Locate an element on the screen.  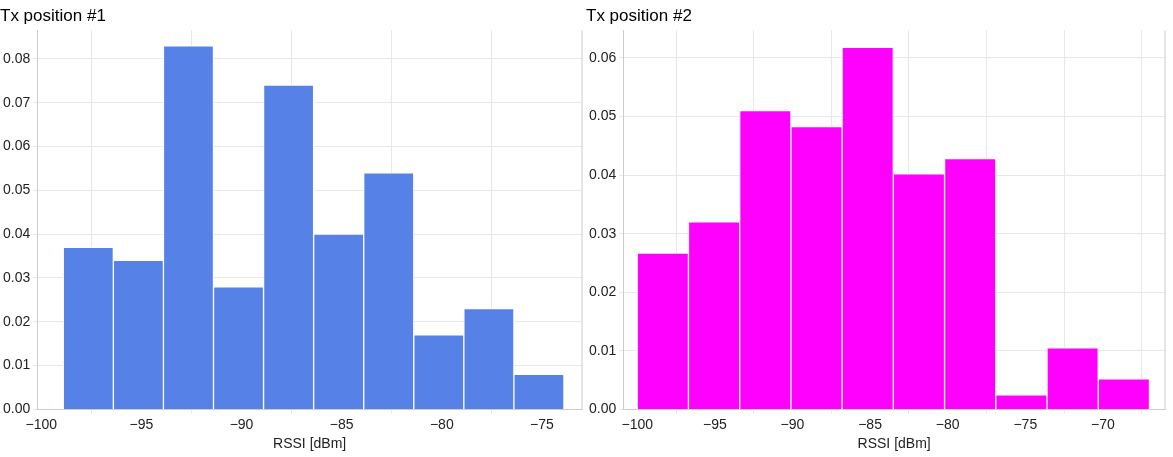
x-tick-label: −70 is located at coordinates (1103, 423).